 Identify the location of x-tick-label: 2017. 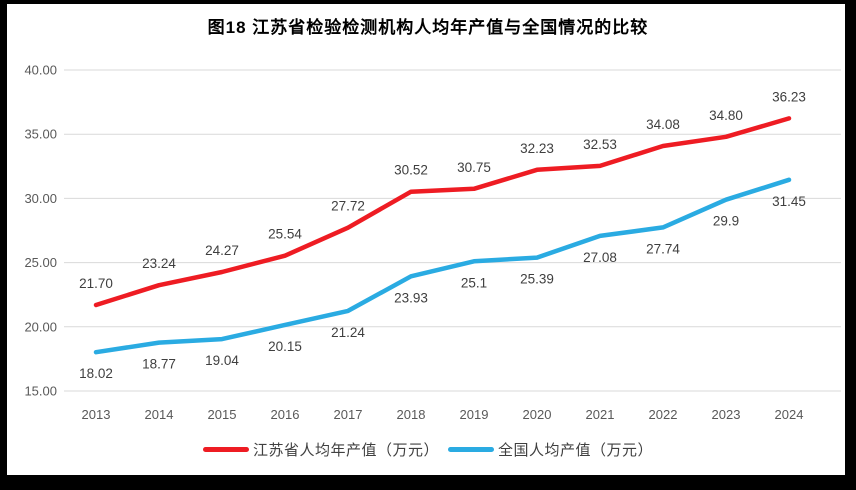
(348, 414).